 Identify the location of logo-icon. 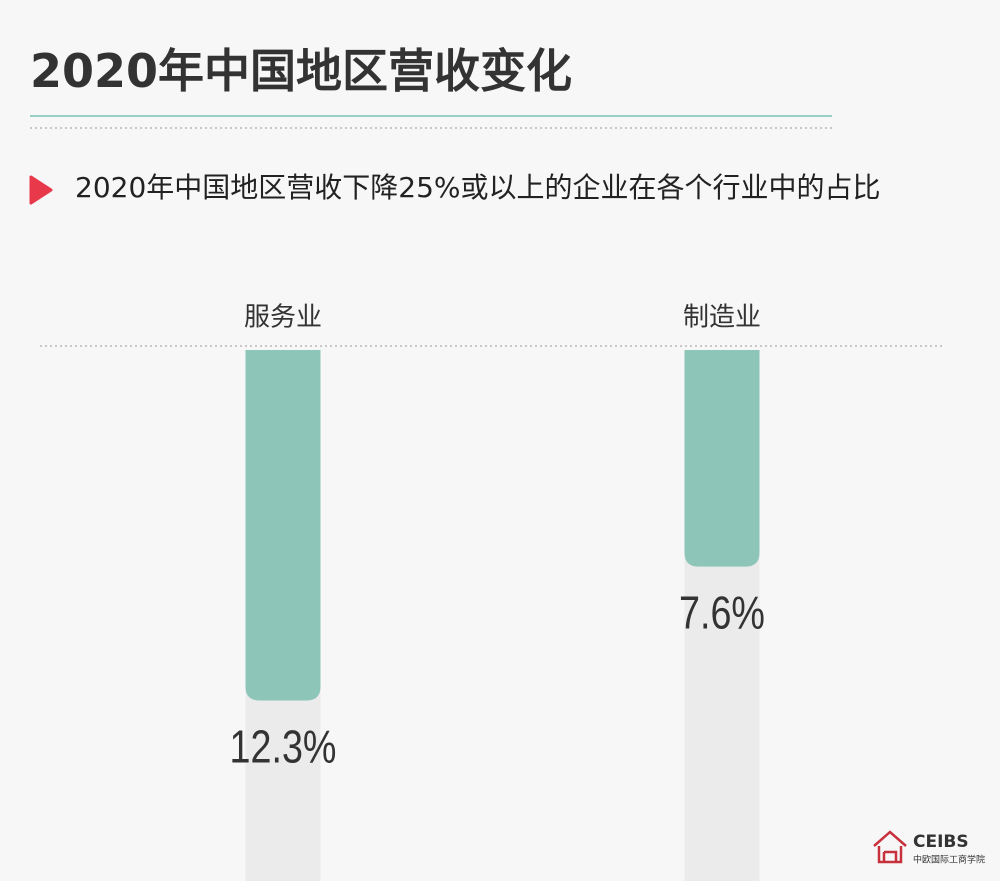
(890, 847).